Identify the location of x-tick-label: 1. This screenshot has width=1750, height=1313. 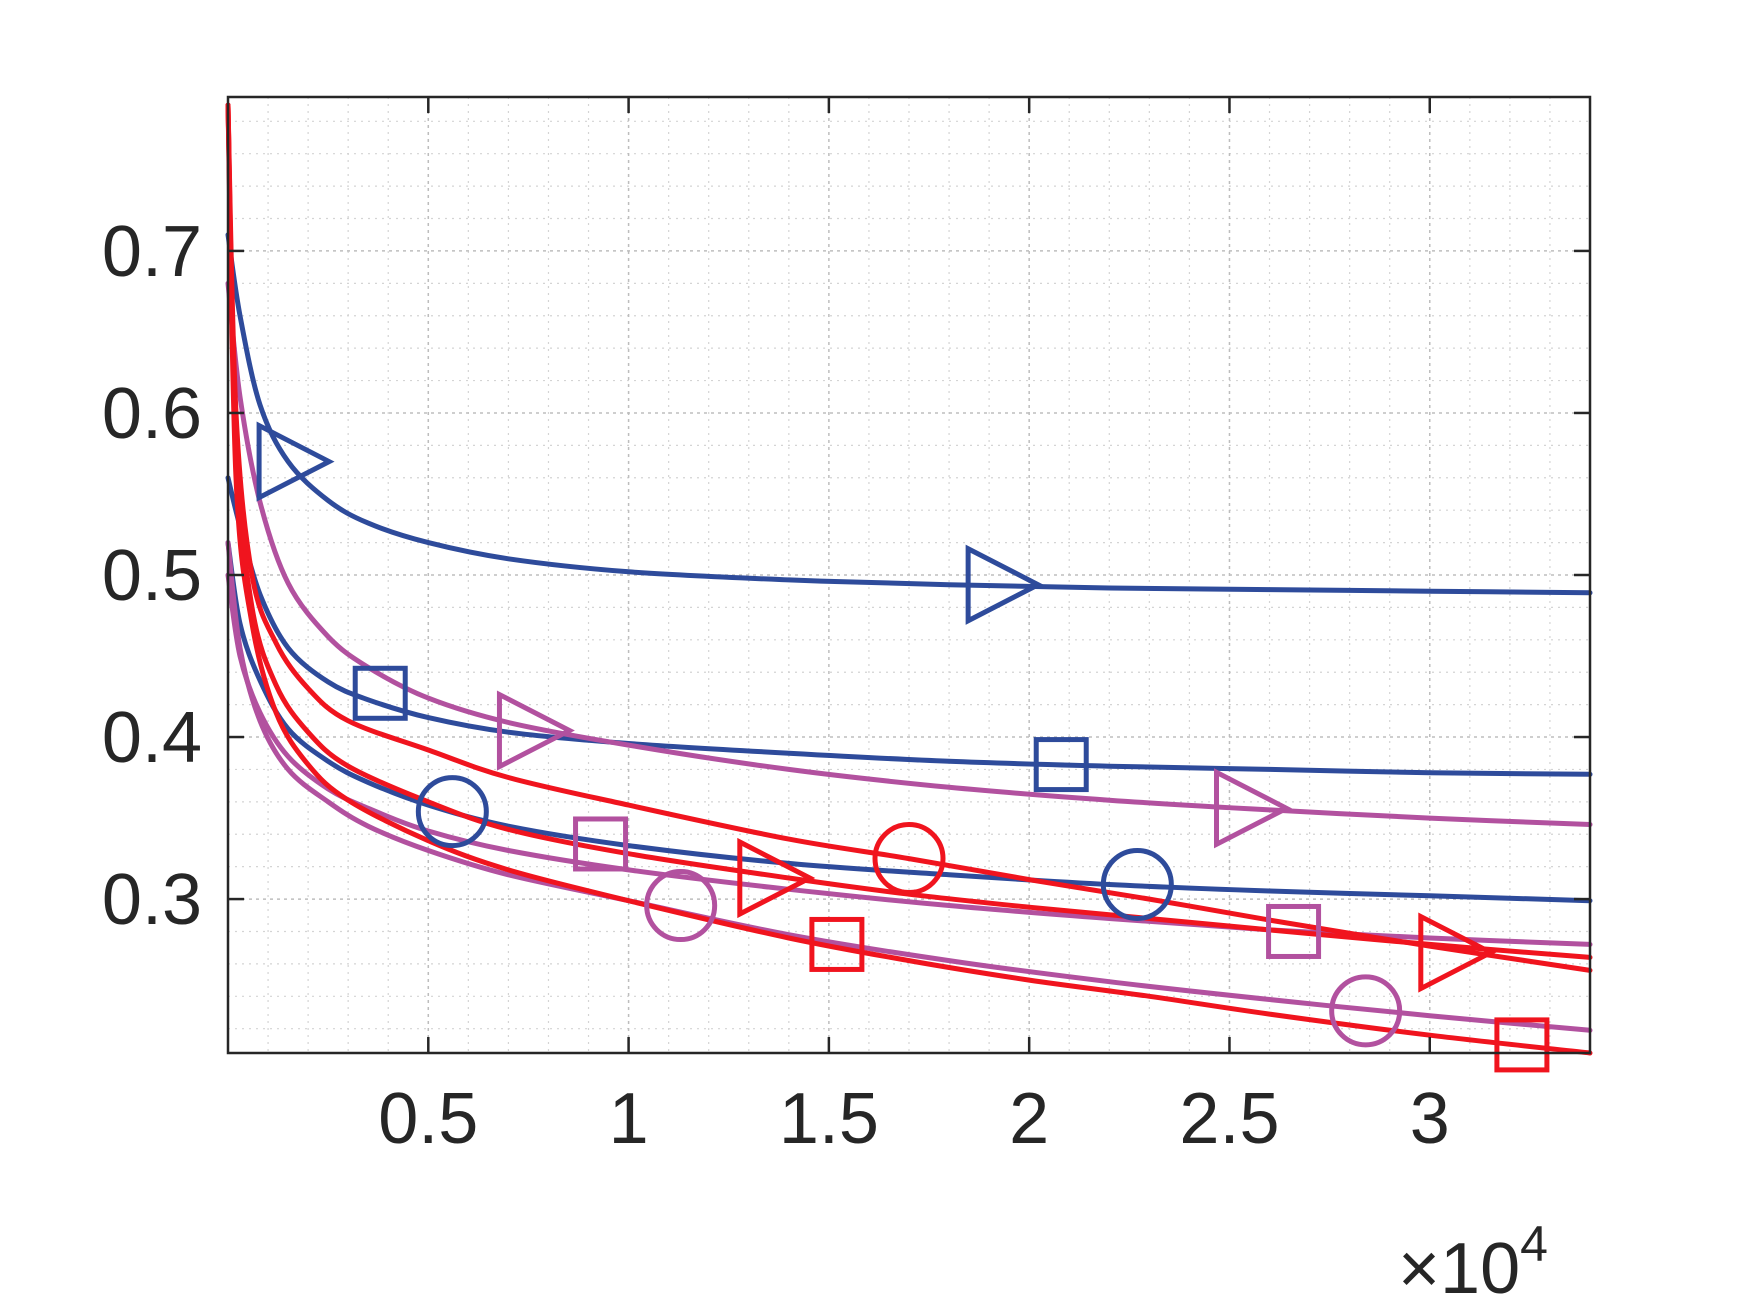
(629, 1119).